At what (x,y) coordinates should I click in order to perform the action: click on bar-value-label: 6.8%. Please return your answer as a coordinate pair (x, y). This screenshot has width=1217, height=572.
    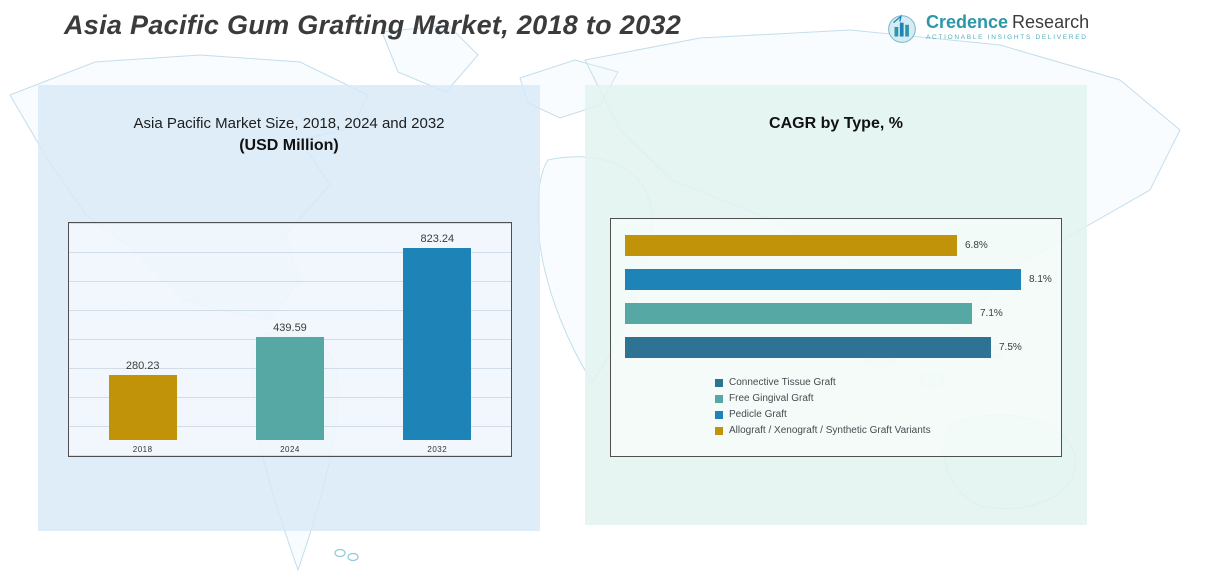
    Looking at the image, I should click on (976, 245).